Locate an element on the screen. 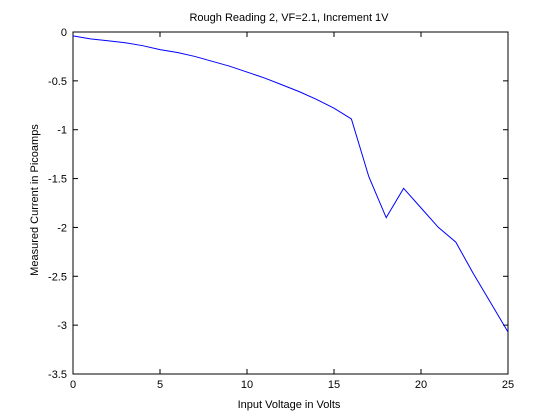 The image size is (560, 420). x-tick-label: 20 is located at coordinates (421, 385).